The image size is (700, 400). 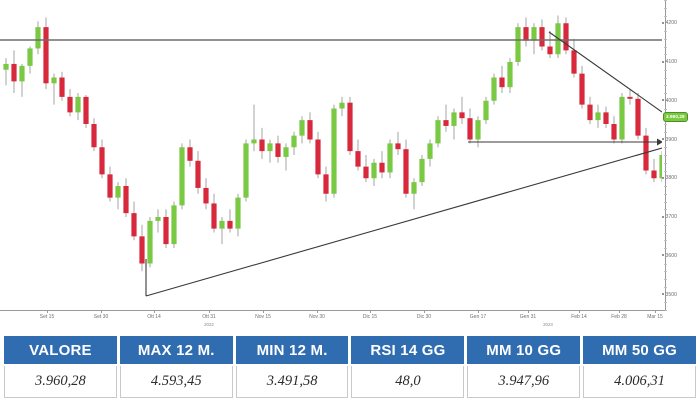 I want to click on stat-value: 4.593,45, so click(x=176, y=382).